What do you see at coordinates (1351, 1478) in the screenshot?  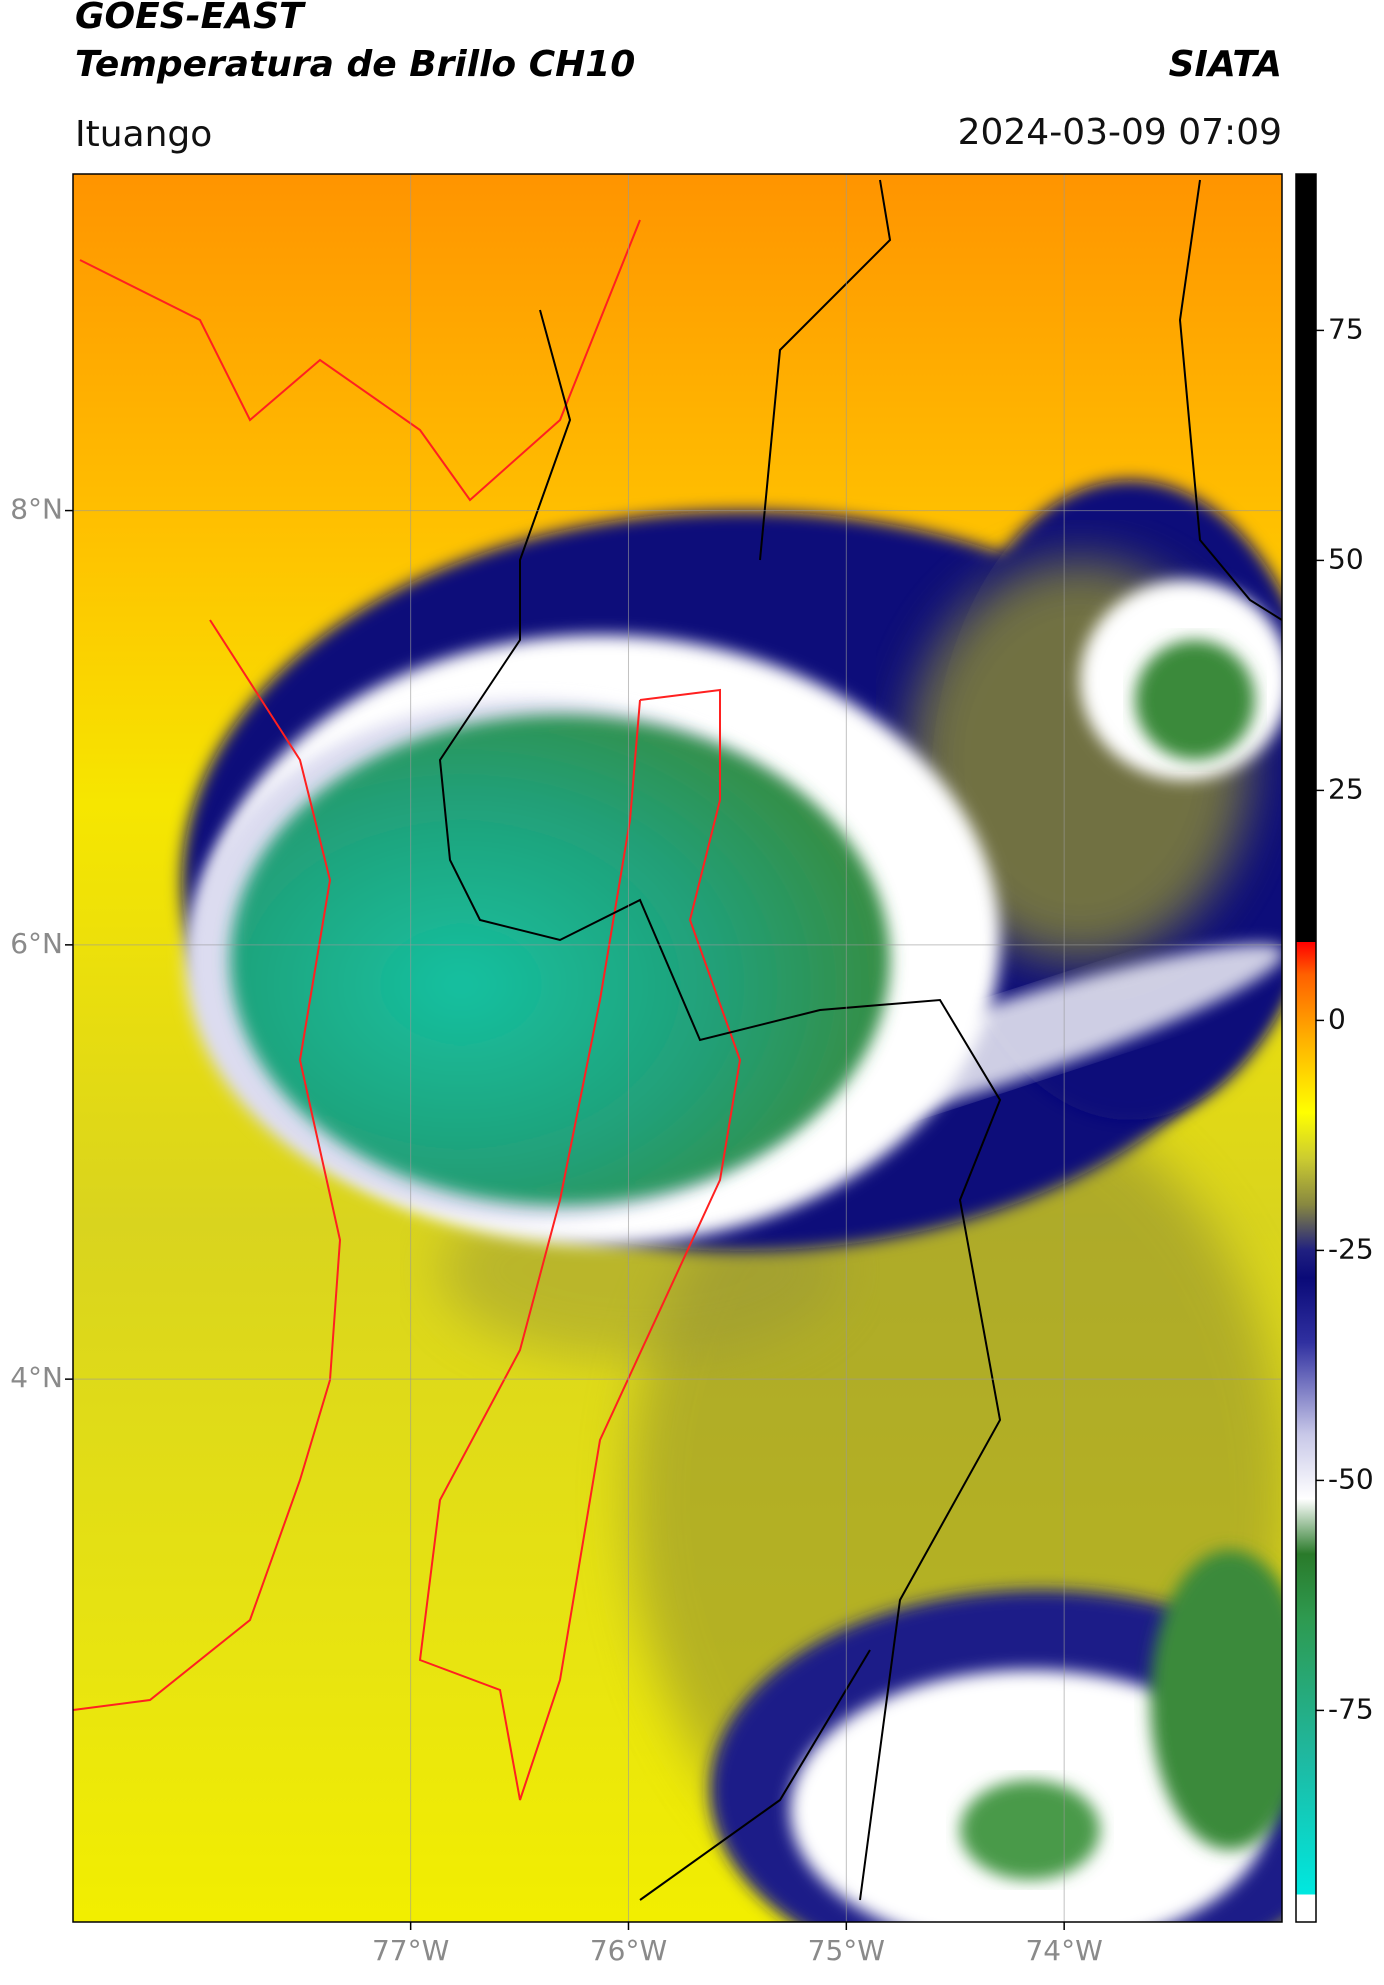 I see `colorbar-tick-label: -50` at bounding box center [1351, 1478].